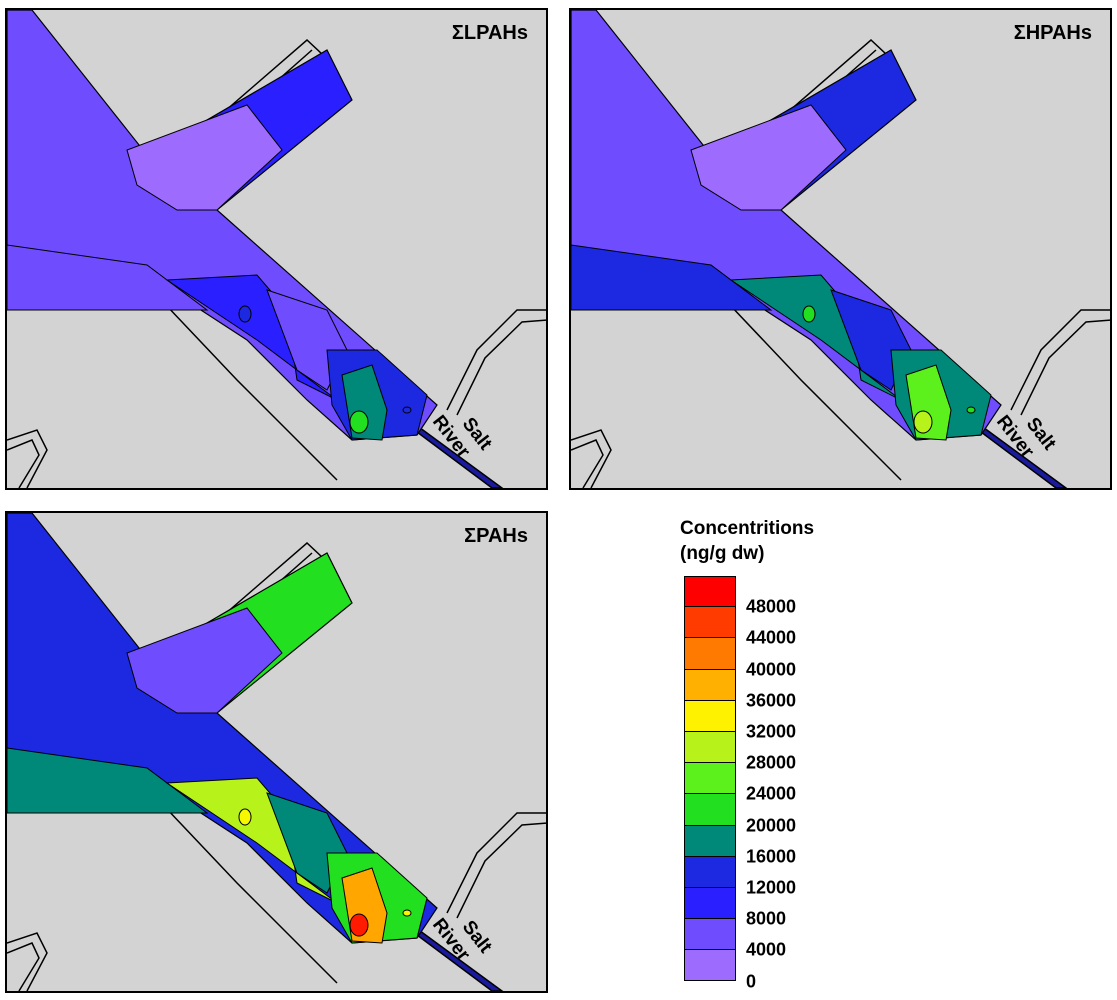 This screenshot has height=1000, width=1117. I want to click on legend-tick-label: 36000, so click(771, 700).